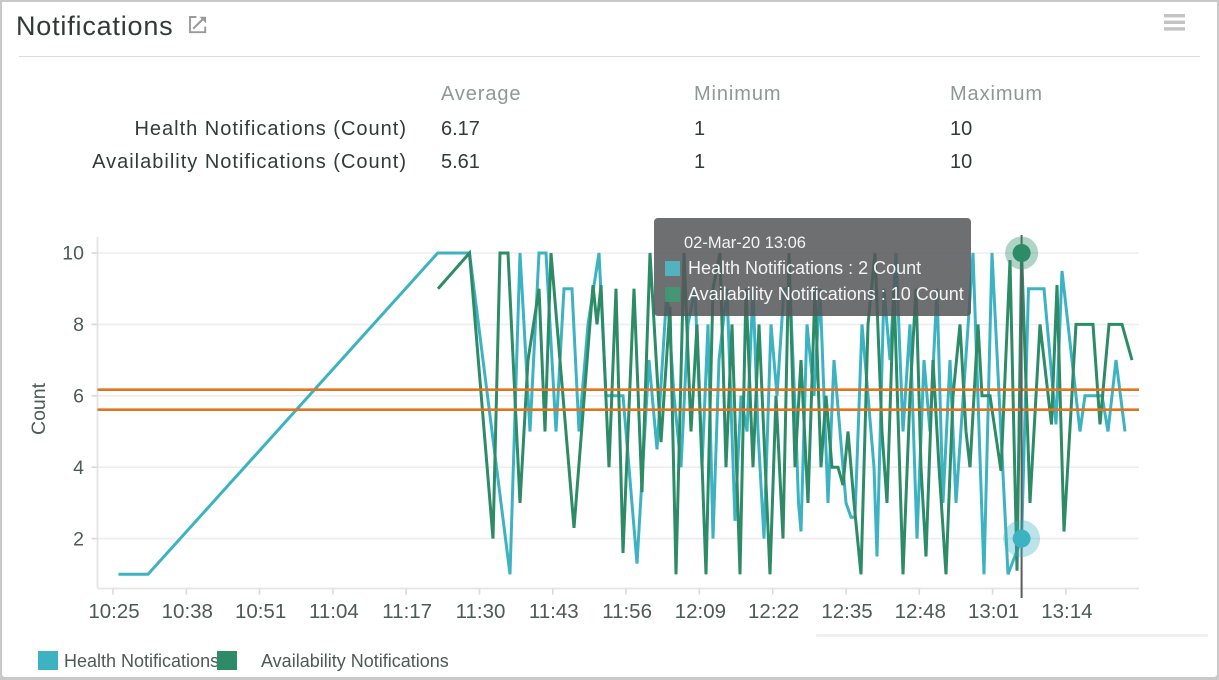  Describe the element at coordinates (113, 611) in the screenshot. I see `svg-text: 10:25` at that location.